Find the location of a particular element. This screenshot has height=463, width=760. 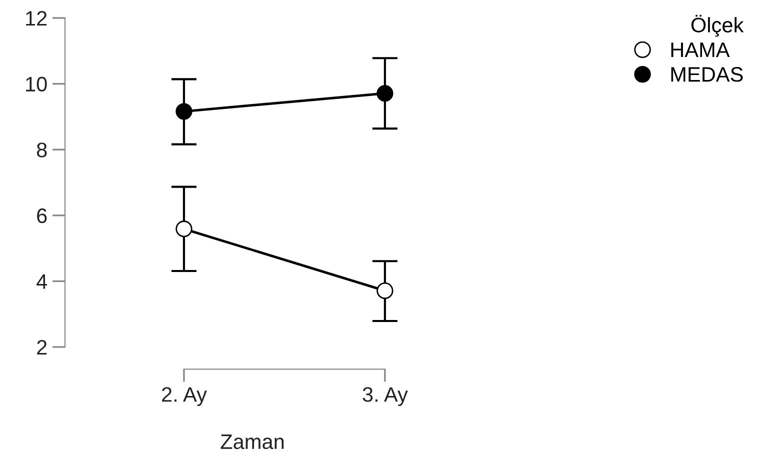

x-tick-label: 3. Ay is located at coordinates (385, 396).